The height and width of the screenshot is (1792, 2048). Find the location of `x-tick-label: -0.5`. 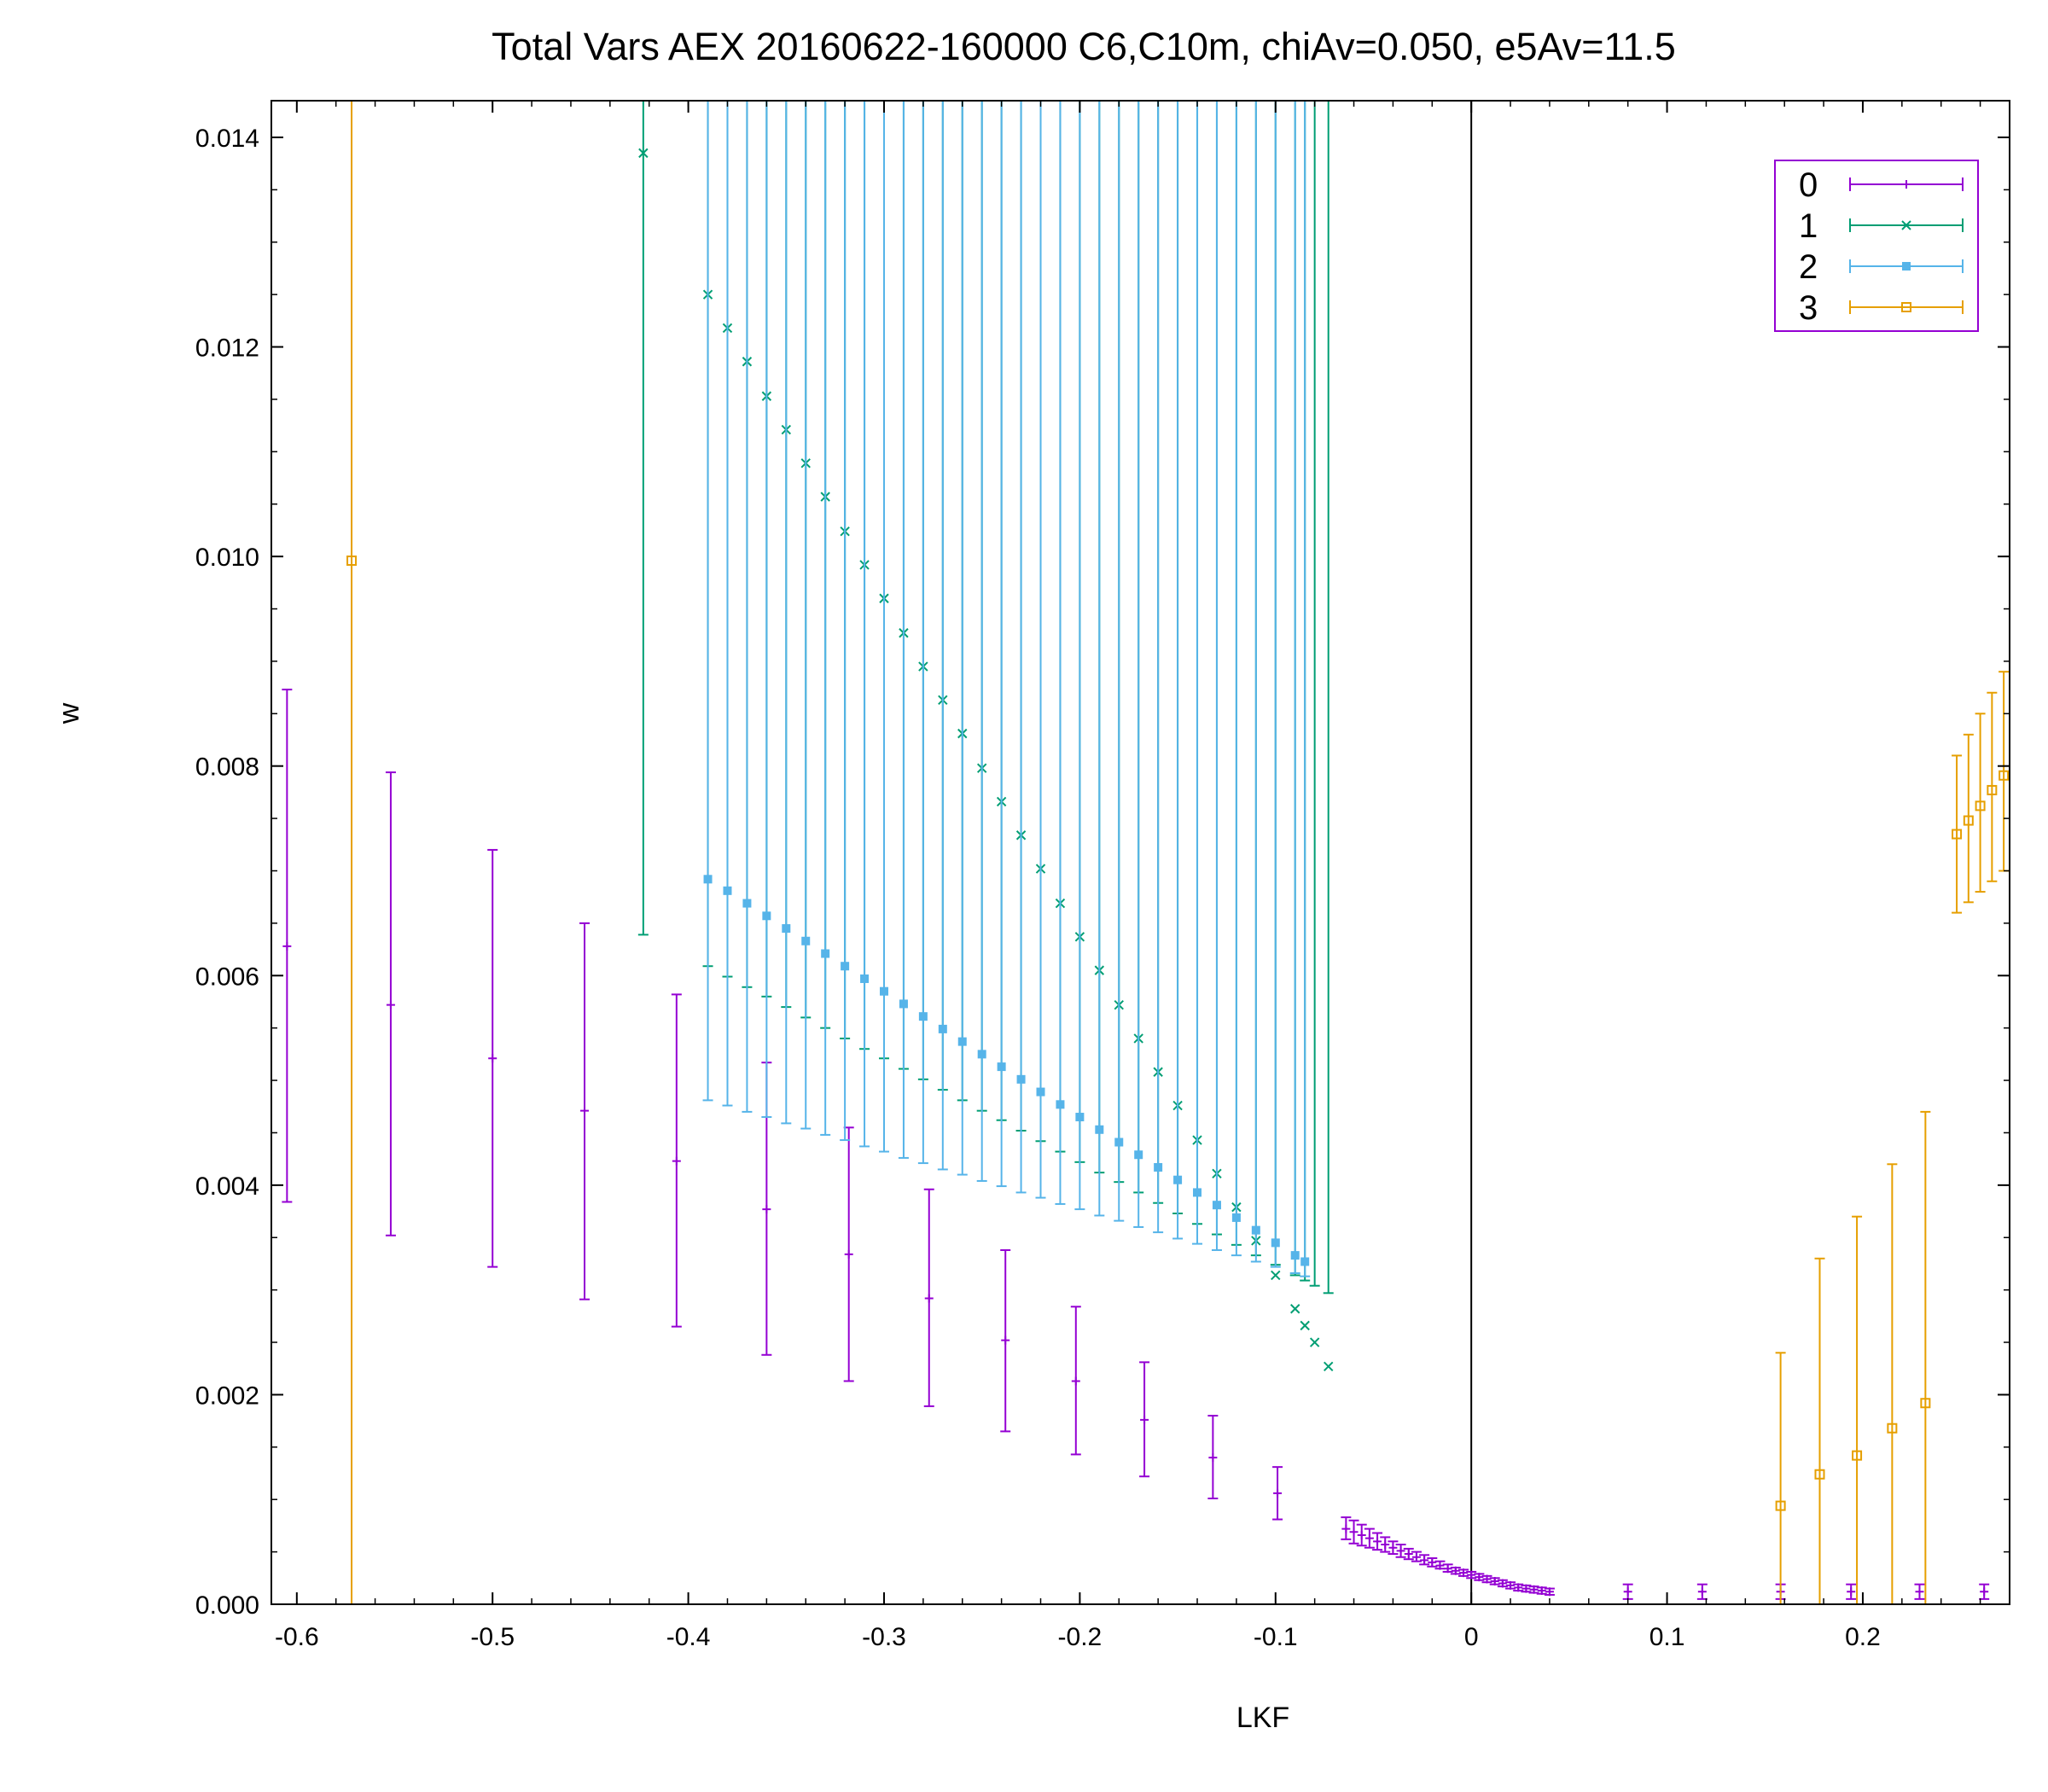

x-tick-label: -0.5 is located at coordinates (493, 1637).